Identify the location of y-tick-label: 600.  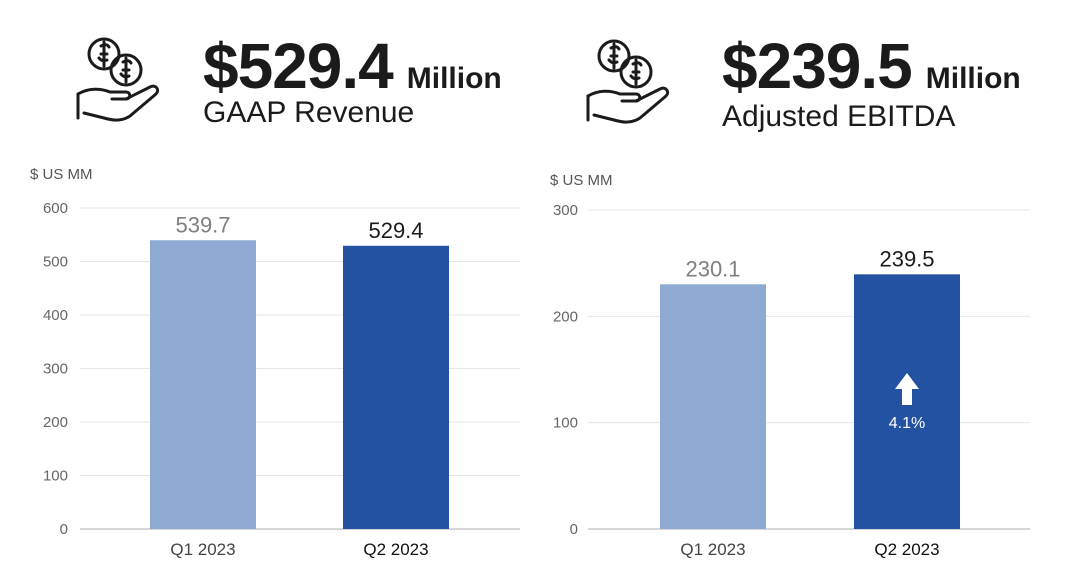
(55, 208).